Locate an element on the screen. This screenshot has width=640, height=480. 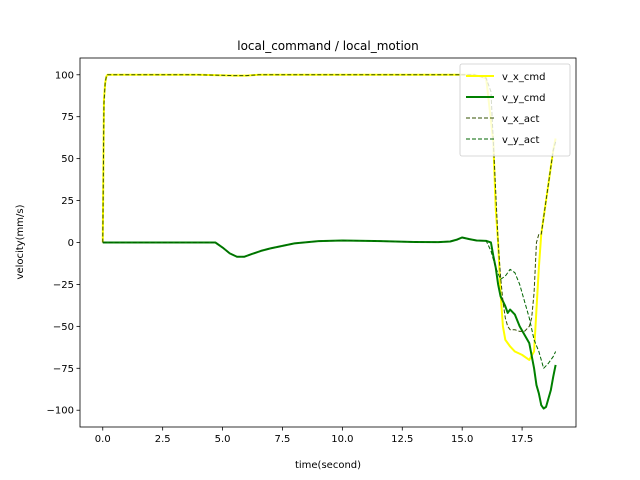
y-tick-label: −50 is located at coordinates (63, 327).